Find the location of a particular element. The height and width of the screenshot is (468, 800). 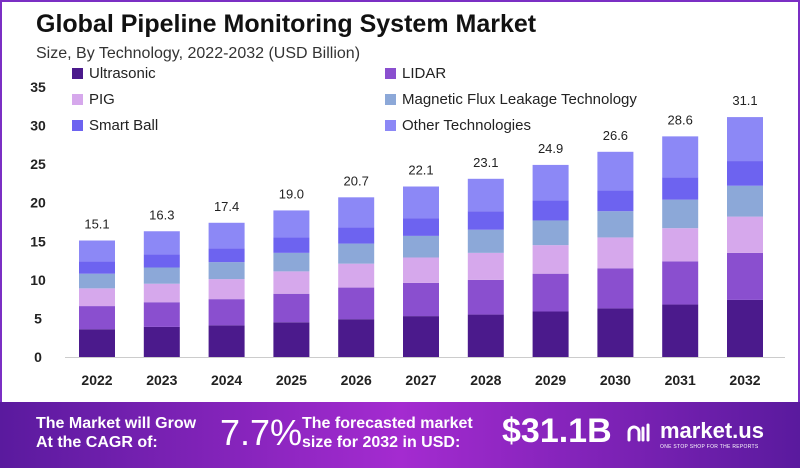

total-data-label: 24.9 is located at coordinates (550, 148).